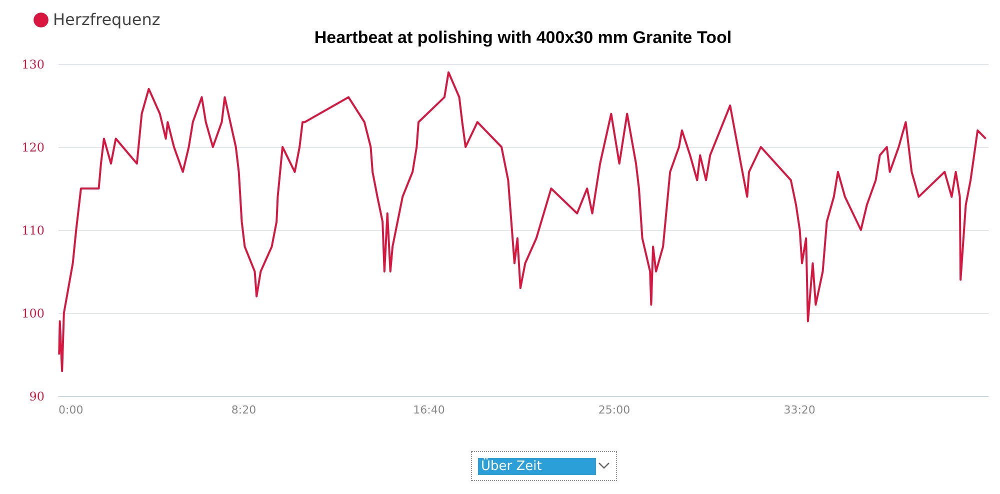  Describe the element at coordinates (33, 147) in the screenshot. I see `y-tick-label: 120` at that location.